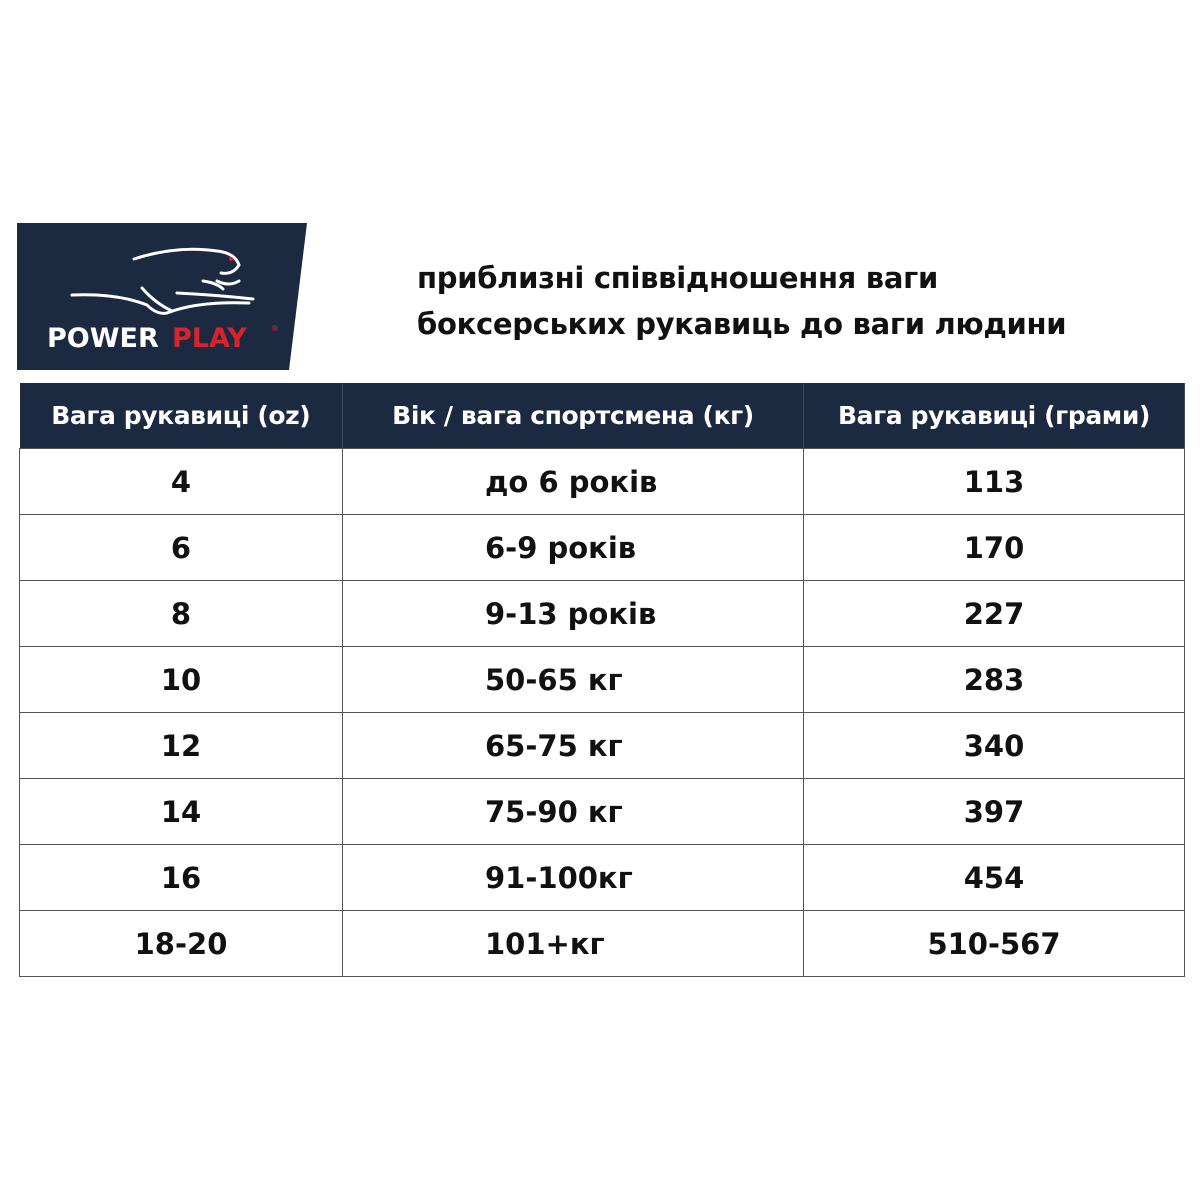 The height and width of the screenshot is (1200, 1200). Describe the element at coordinates (994, 679) in the screenshot. I see `cell-grams: 283` at that location.